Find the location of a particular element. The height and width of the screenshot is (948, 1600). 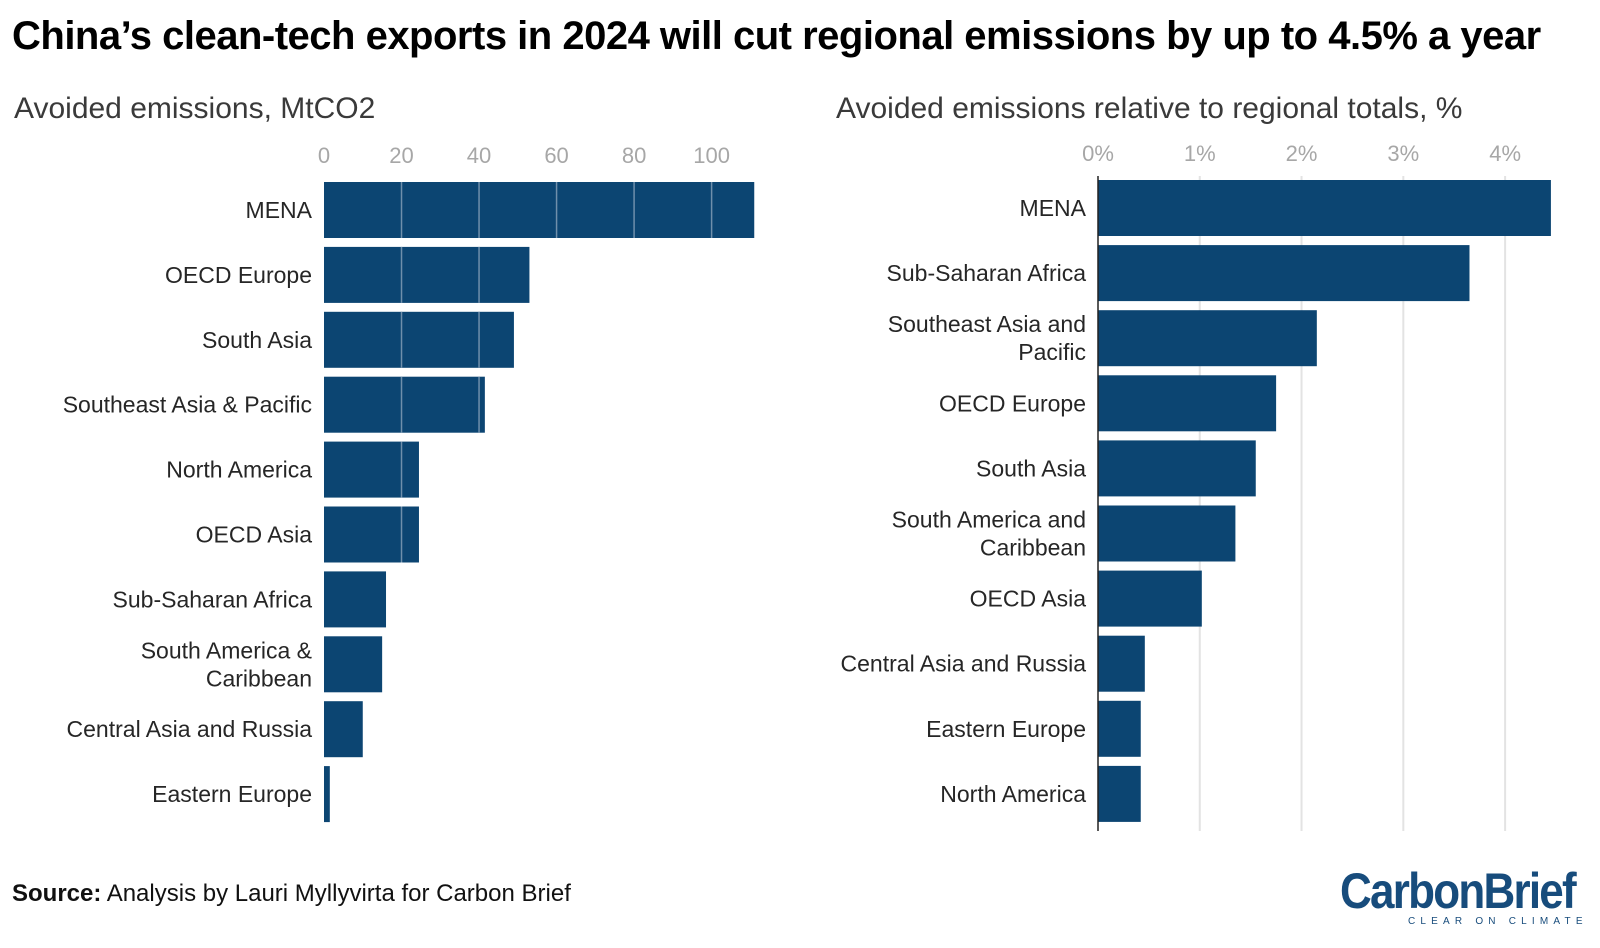

right-x-ticks: 0% 1% 2% 3% 4% is located at coordinates (1301, 153).